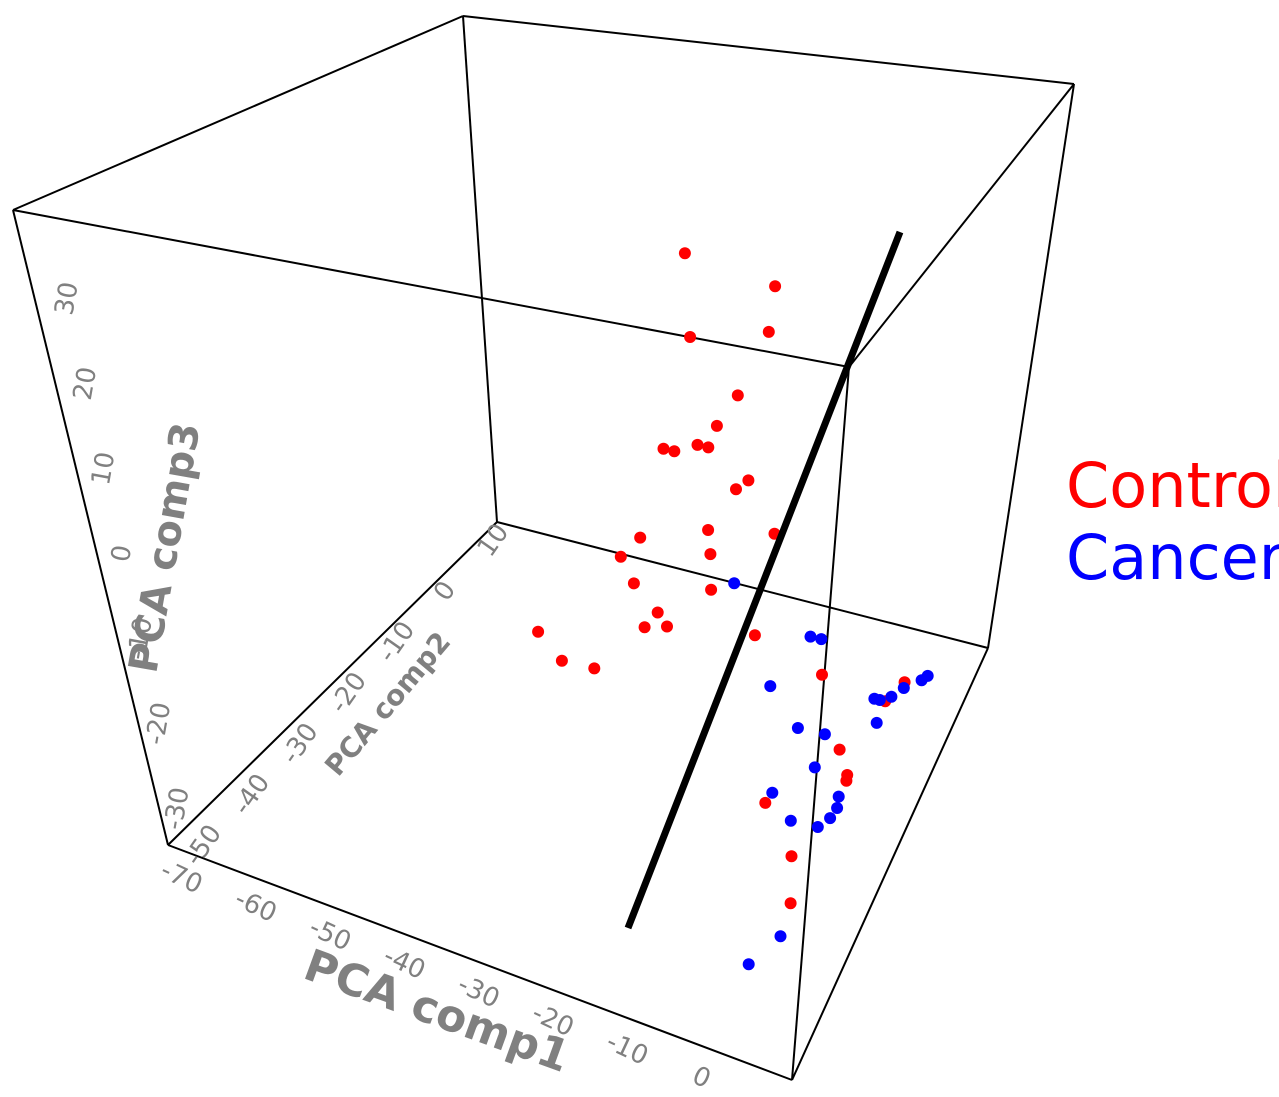 This screenshot has height=1097, width=1279. I want to click on z-tick-label: 10, so click(103, 469).